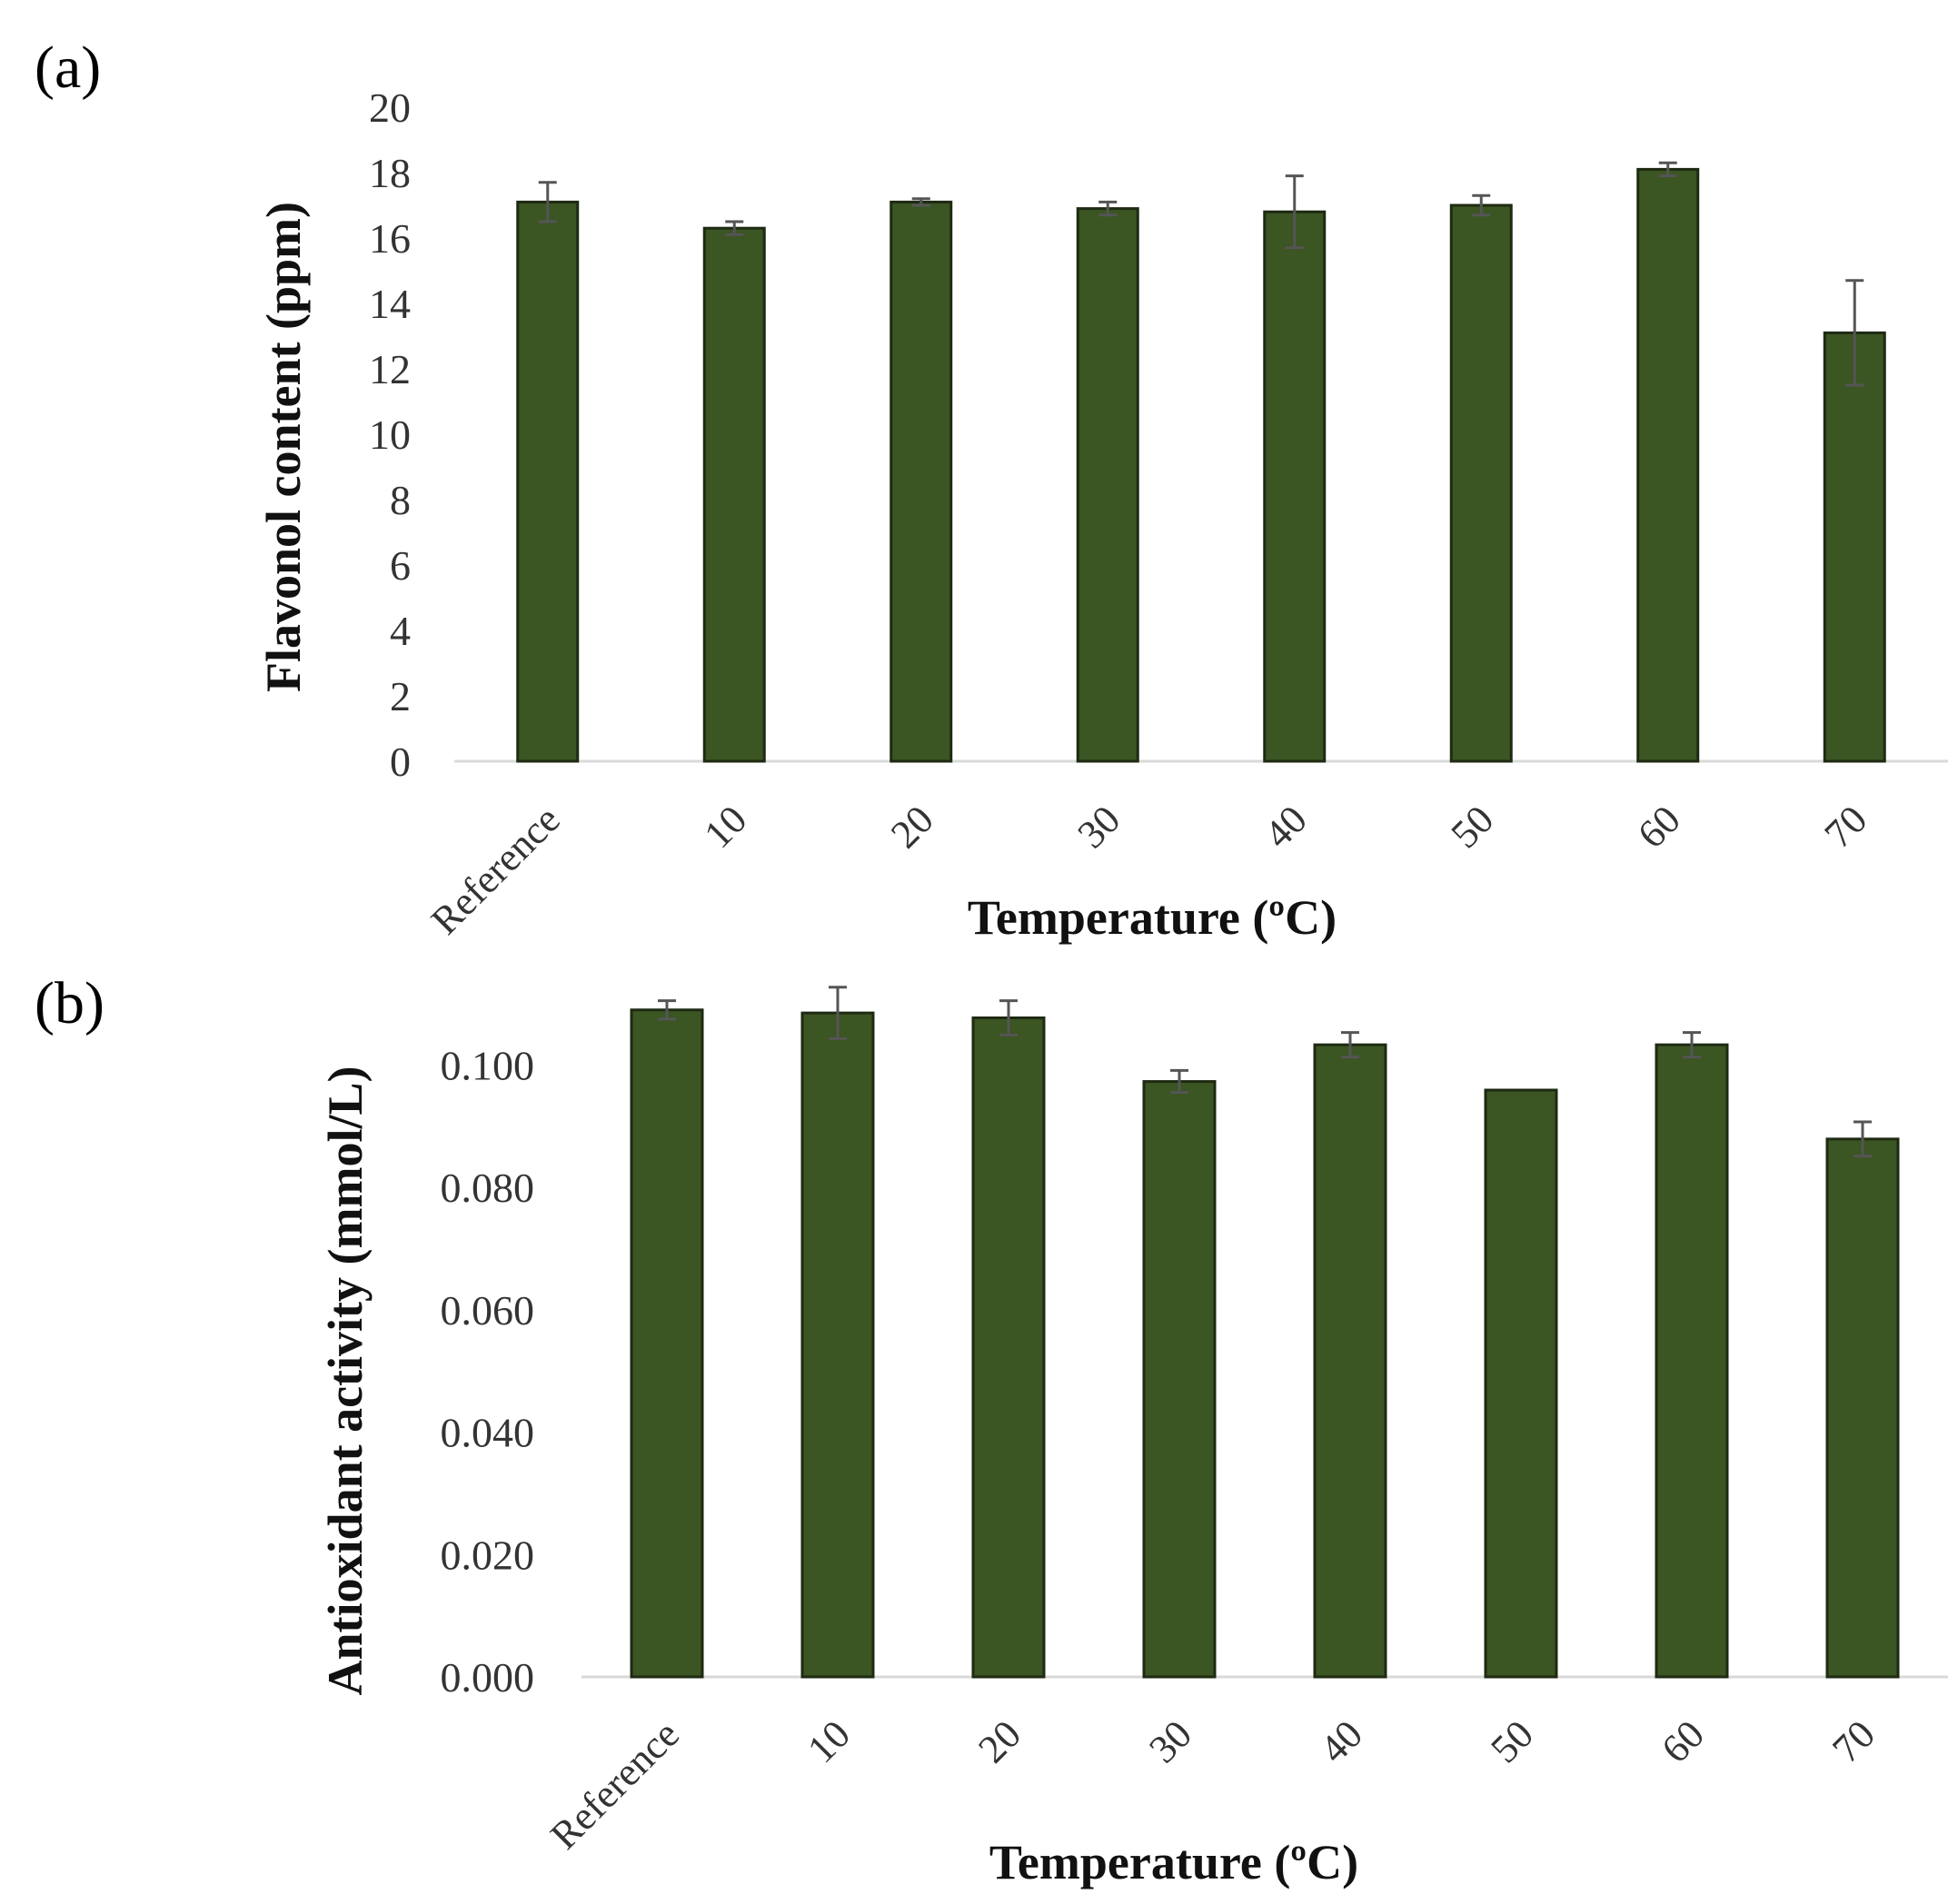  I want to click on y-tick-label: 16, so click(390, 239).